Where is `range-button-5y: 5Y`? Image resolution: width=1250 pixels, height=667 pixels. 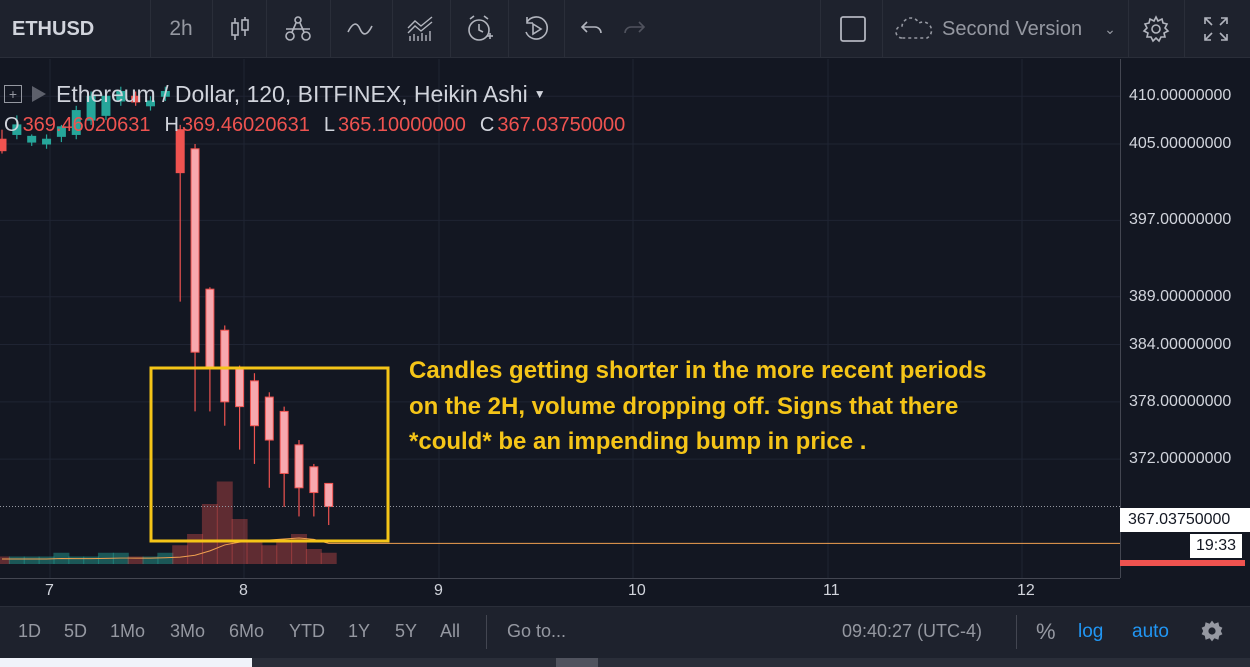 range-button-5y: 5Y is located at coordinates (406, 631).